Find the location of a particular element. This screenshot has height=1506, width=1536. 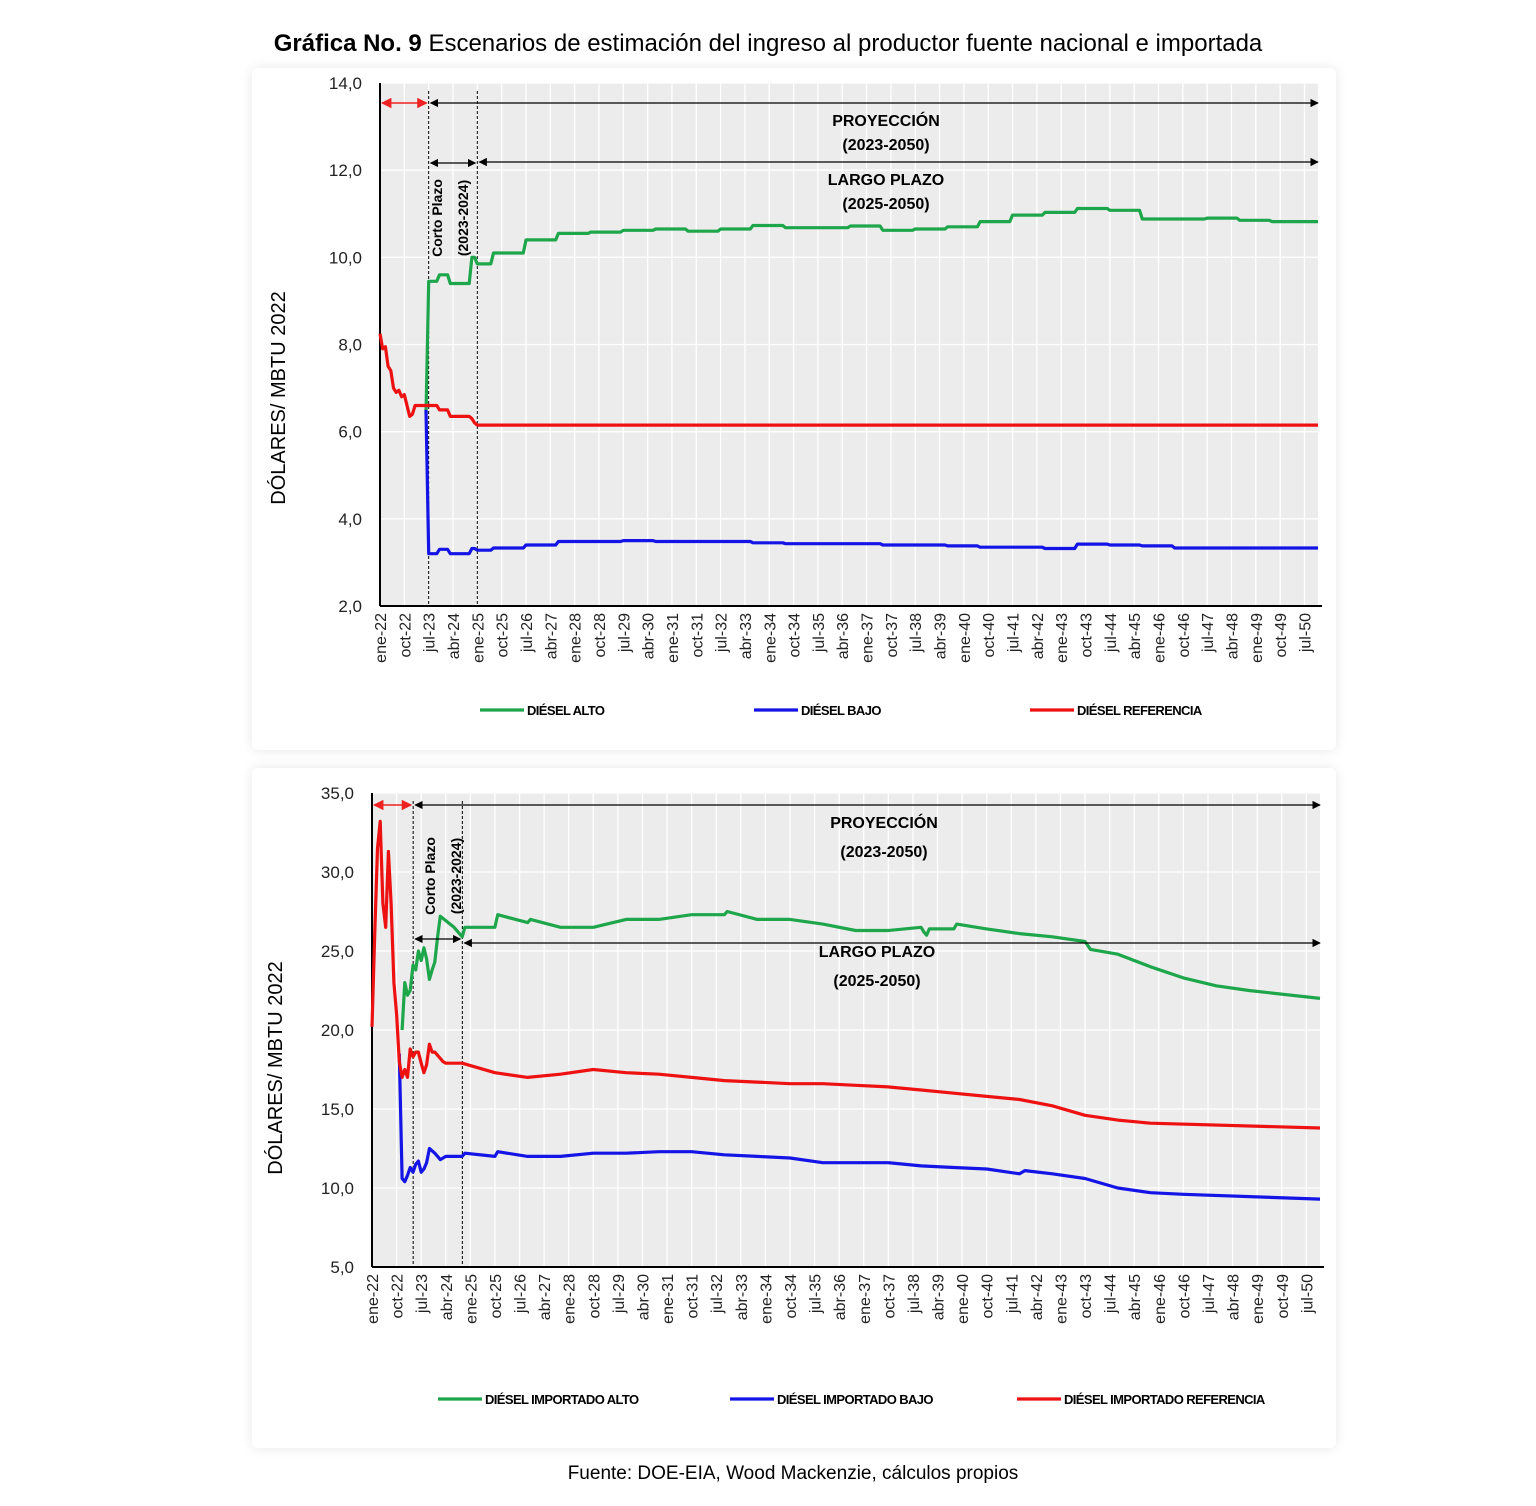

x-tick-label: jul-38 is located at coordinates (914, 1294).